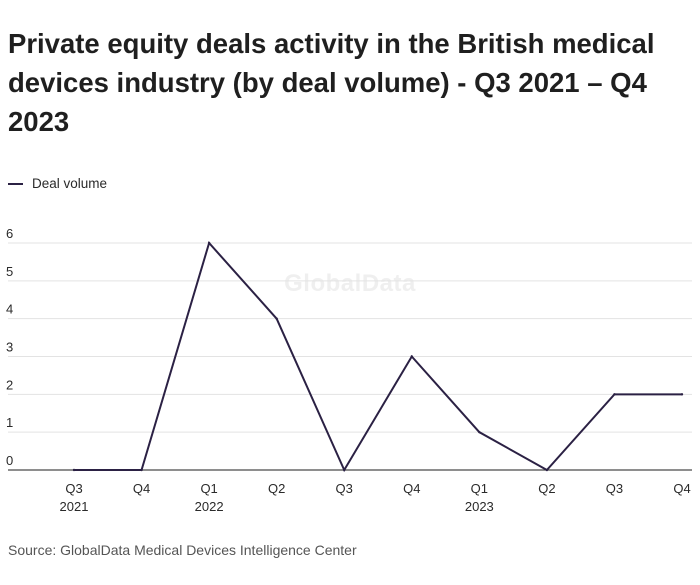  I want to click on legend-label: Deal volume, so click(70, 183).